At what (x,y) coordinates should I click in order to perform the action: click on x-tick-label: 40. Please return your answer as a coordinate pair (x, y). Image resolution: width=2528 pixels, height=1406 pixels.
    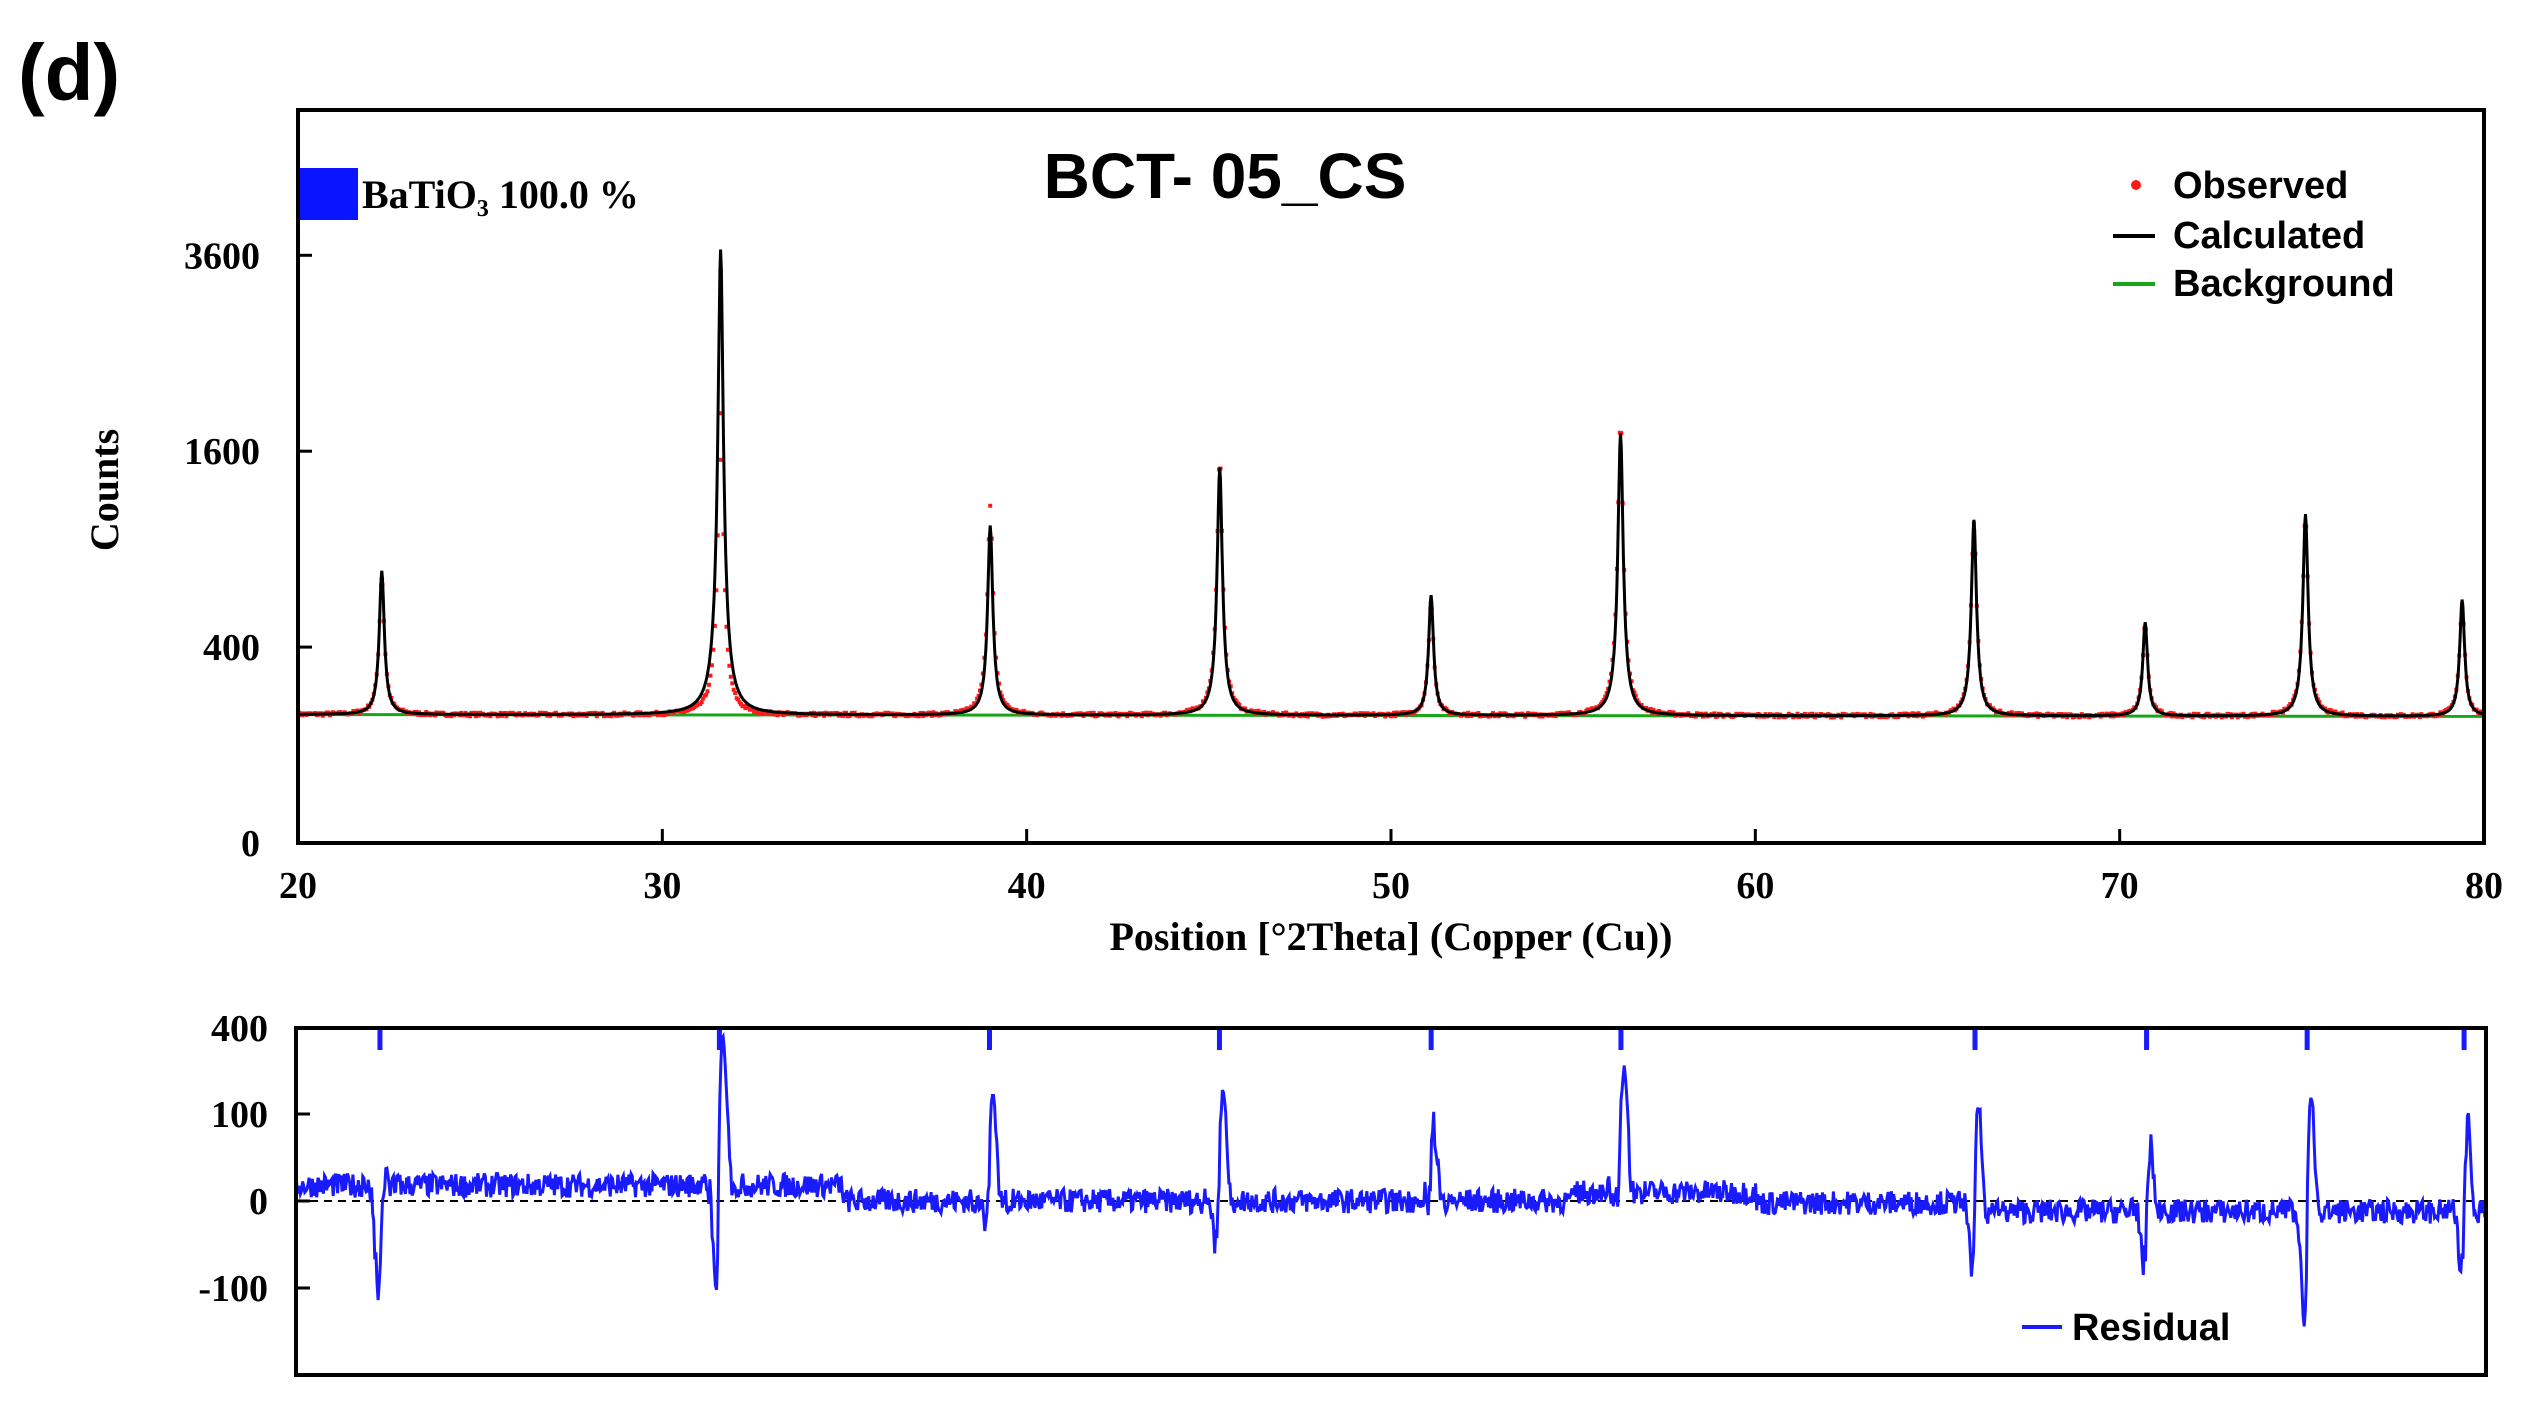
    Looking at the image, I should click on (1027, 886).